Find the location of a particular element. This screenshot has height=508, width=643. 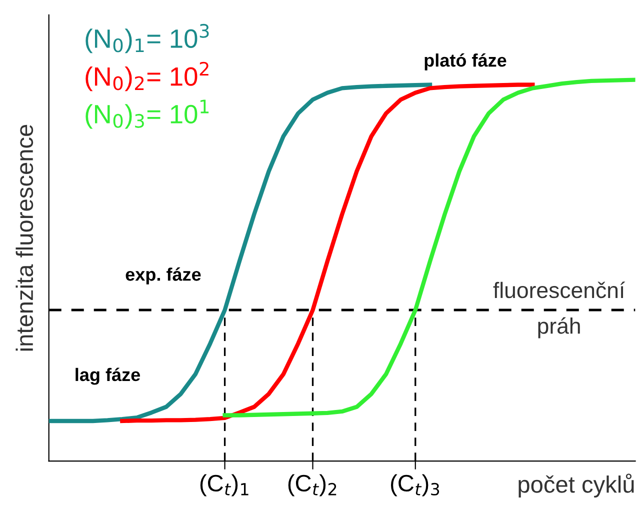

x-tick-label: (C$_{t}$)$_{1}$ is located at coordinates (224, 485).